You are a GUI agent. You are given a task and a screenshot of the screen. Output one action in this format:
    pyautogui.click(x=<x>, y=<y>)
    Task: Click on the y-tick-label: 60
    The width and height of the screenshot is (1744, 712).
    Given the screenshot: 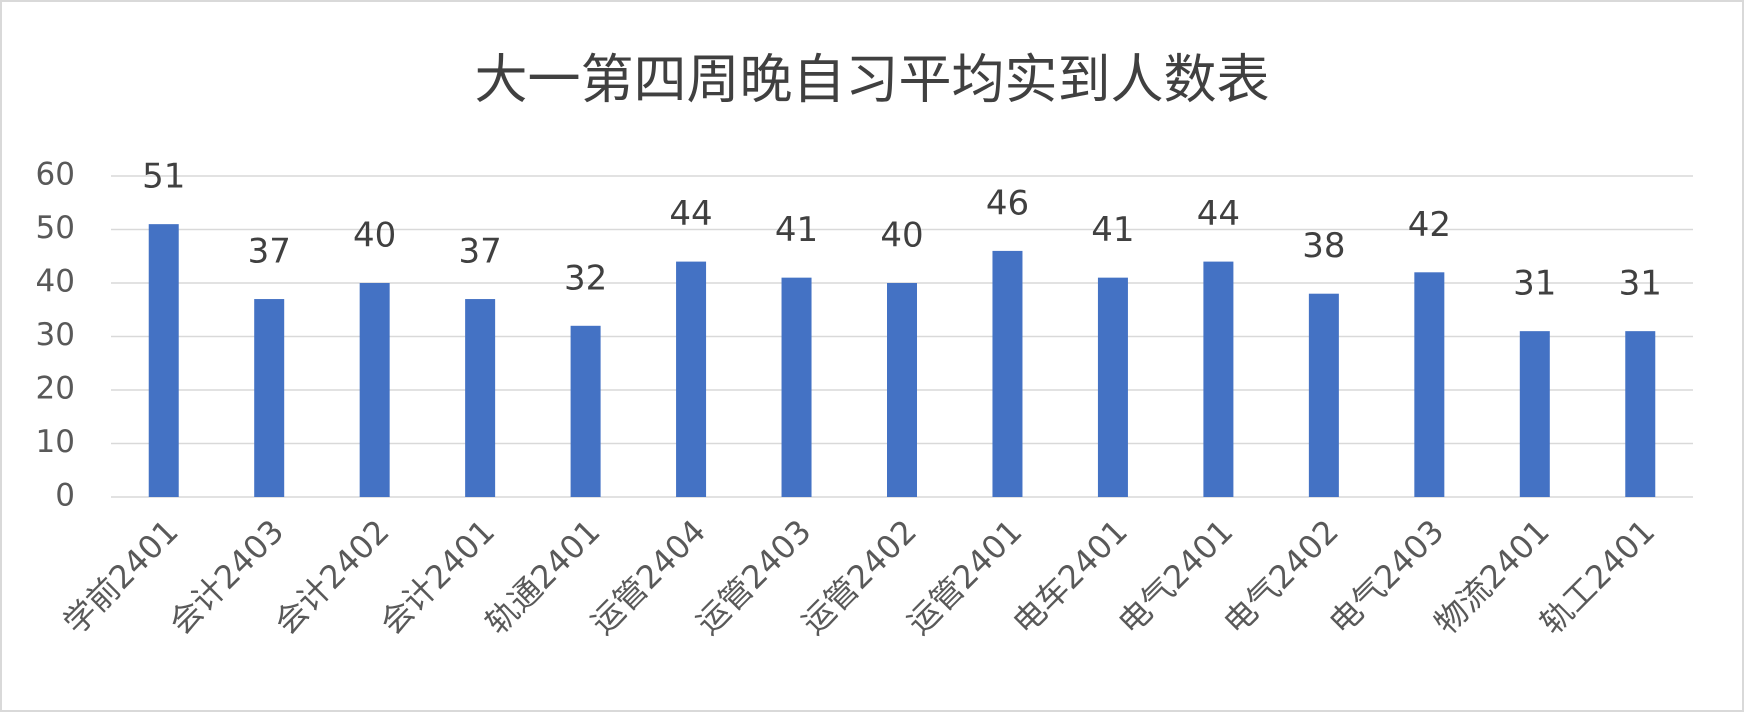 What is the action you would take?
    pyautogui.click(x=55, y=175)
    